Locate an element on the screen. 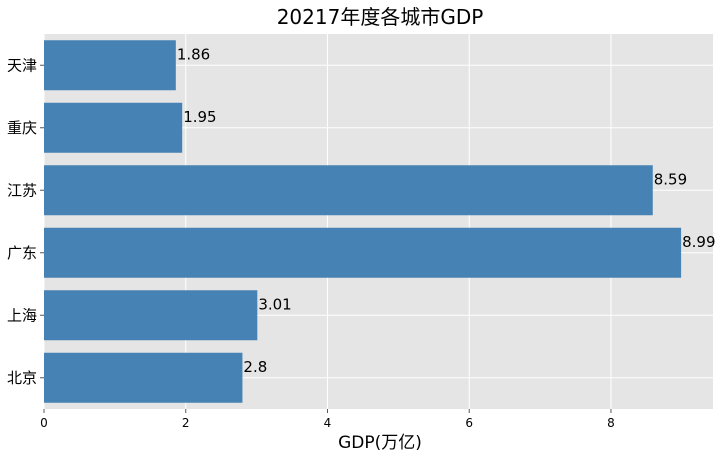 The image size is (720, 458). x-tick-label: 2 is located at coordinates (186, 423).